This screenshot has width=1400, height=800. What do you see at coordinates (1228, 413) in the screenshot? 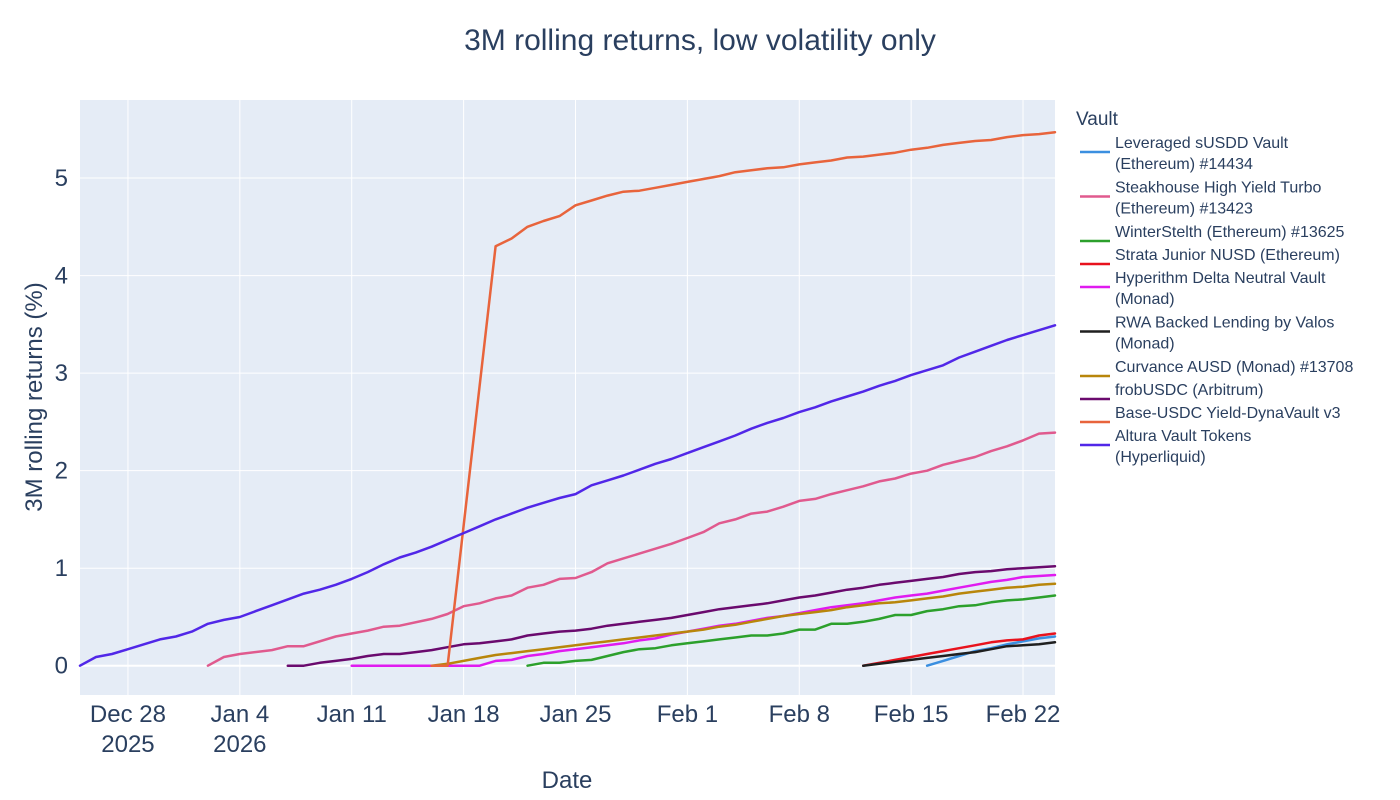
I see `legend-label: Base-USDC Yield-DynaVault v3` at bounding box center [1228, 413].